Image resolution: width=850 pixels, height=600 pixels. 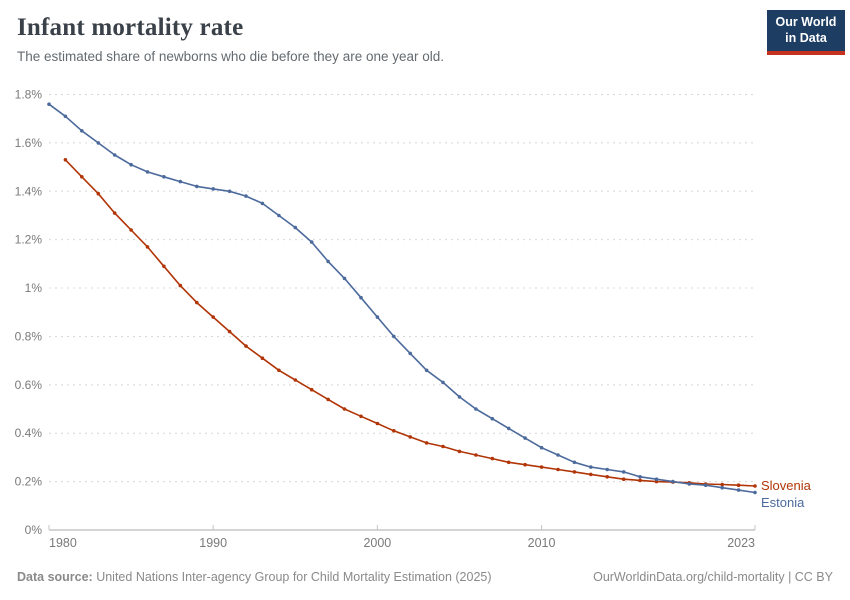 I want to click on x-tick-label: 1990, so click(x=213, y=543).